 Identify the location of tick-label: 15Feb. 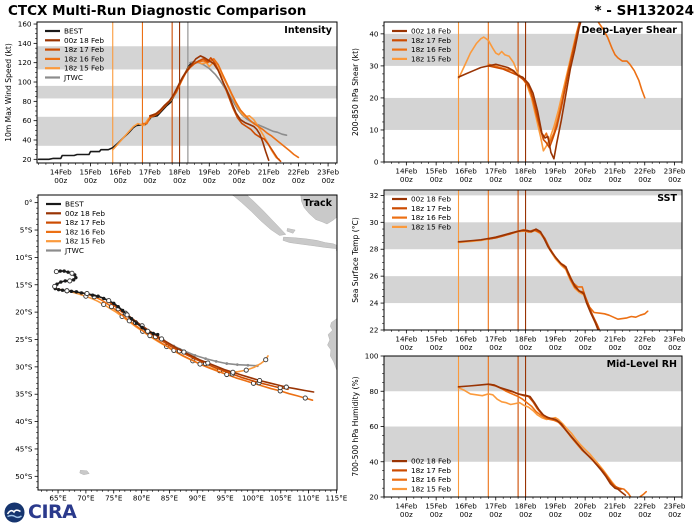
(436, 506).